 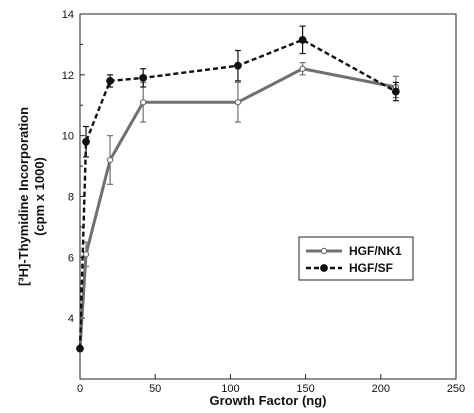 I want to click on x-tick-label: 0, so click(x=80, y=389).